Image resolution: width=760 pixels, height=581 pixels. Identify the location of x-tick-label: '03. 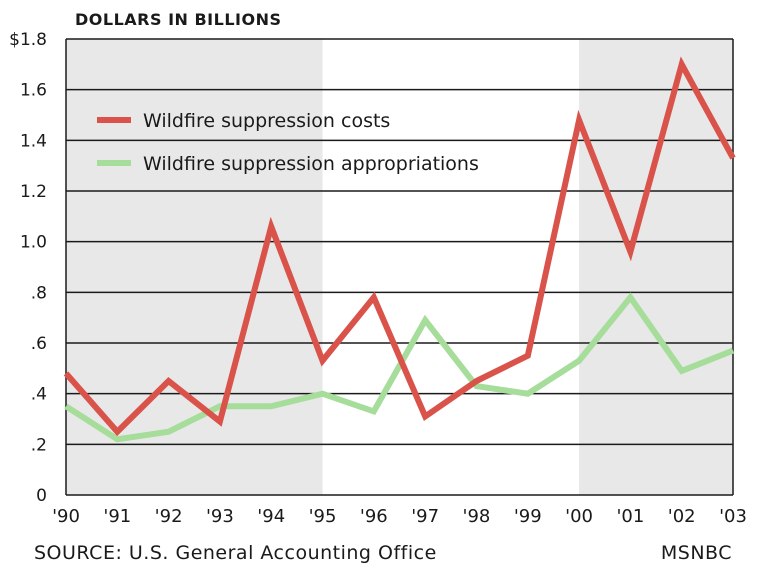
(733, 516).